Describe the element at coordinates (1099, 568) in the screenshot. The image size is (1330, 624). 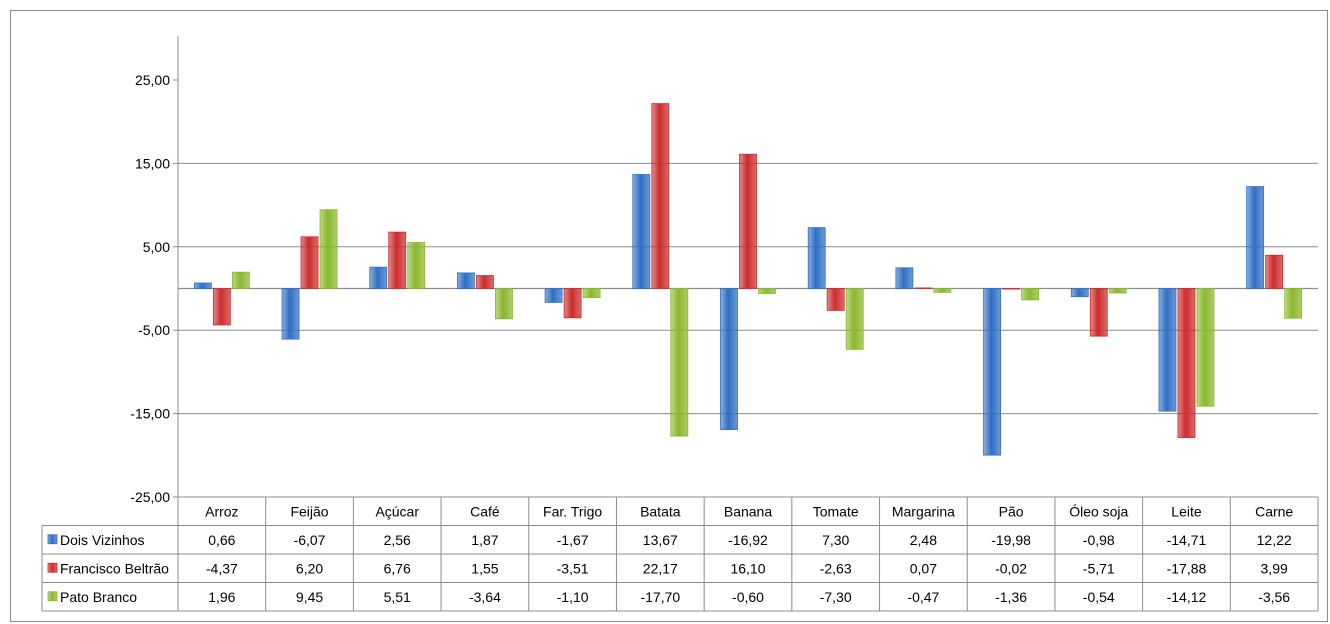
I see `data-label: -5,71` at that location.